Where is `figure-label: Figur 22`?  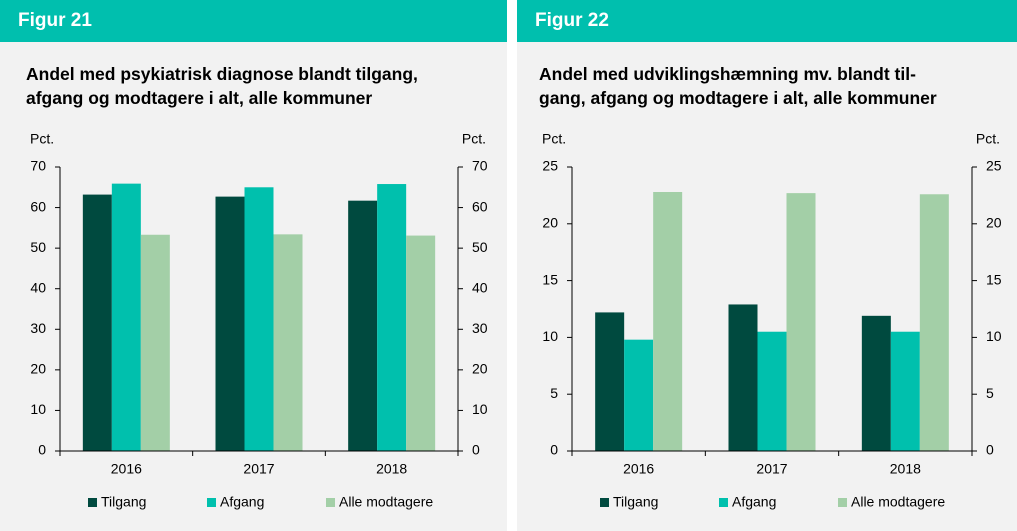
figure-label: Figur 22 is located at coordinates (767, 21).